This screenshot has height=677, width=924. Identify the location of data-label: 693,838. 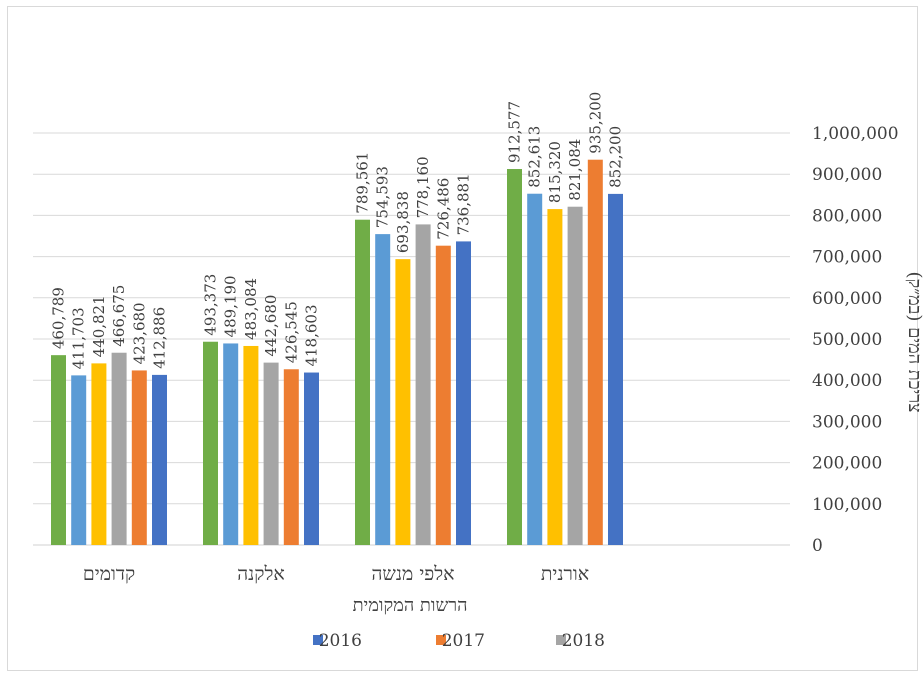
(403, 222).